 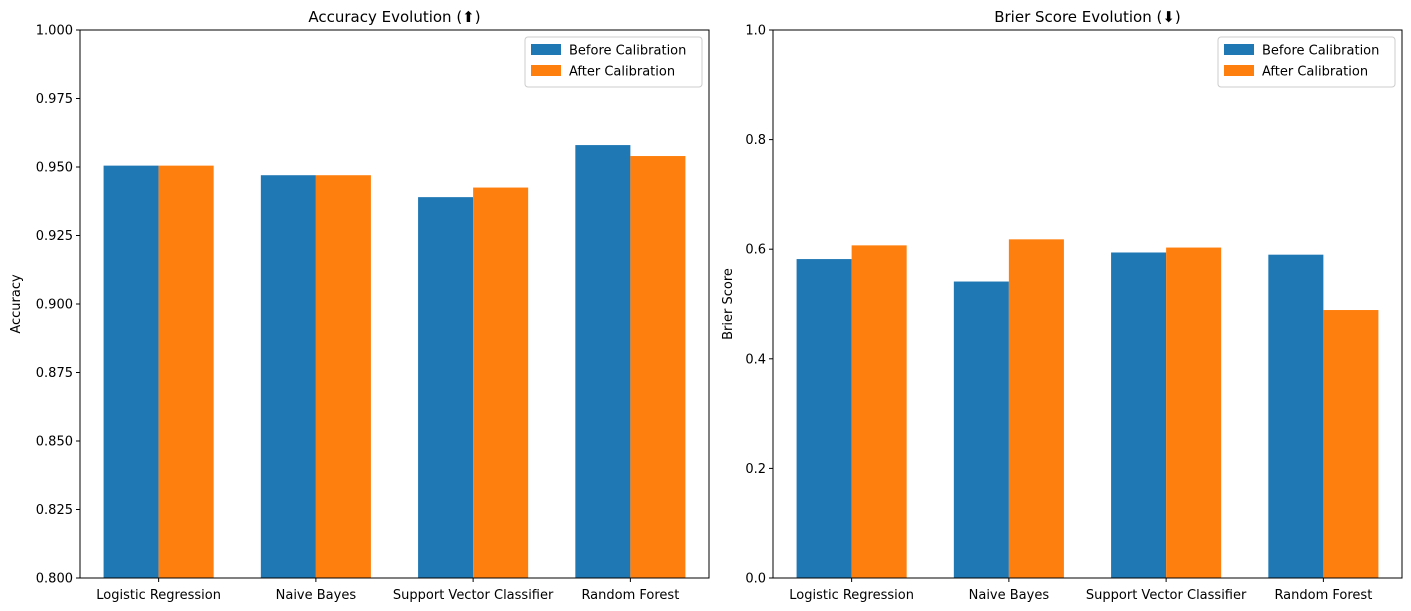 I want to click on y-tick-label: 0.975, so click(x=54, y=99).